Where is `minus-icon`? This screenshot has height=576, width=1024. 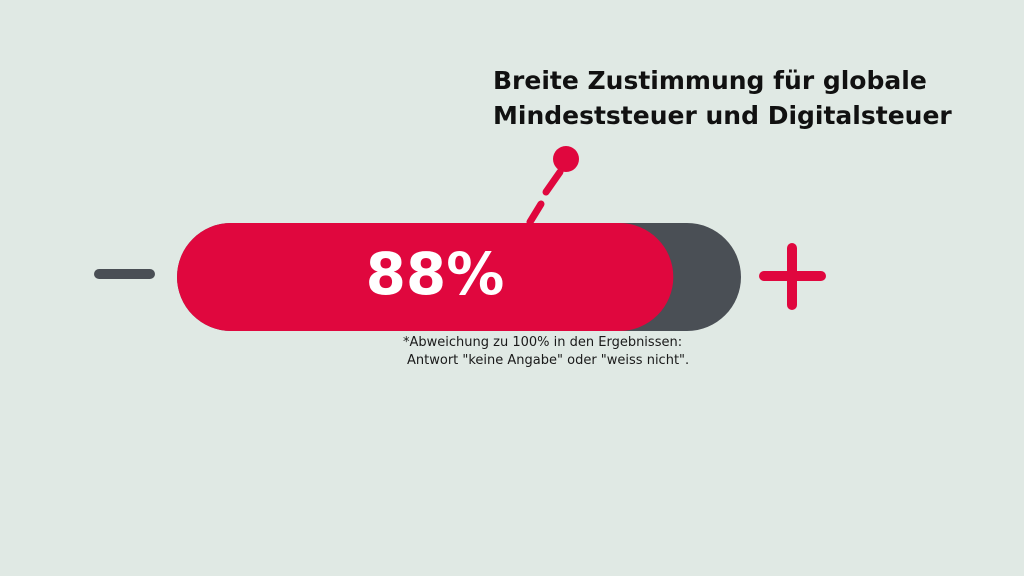 minus-icon is located at coordinates (124, 274).